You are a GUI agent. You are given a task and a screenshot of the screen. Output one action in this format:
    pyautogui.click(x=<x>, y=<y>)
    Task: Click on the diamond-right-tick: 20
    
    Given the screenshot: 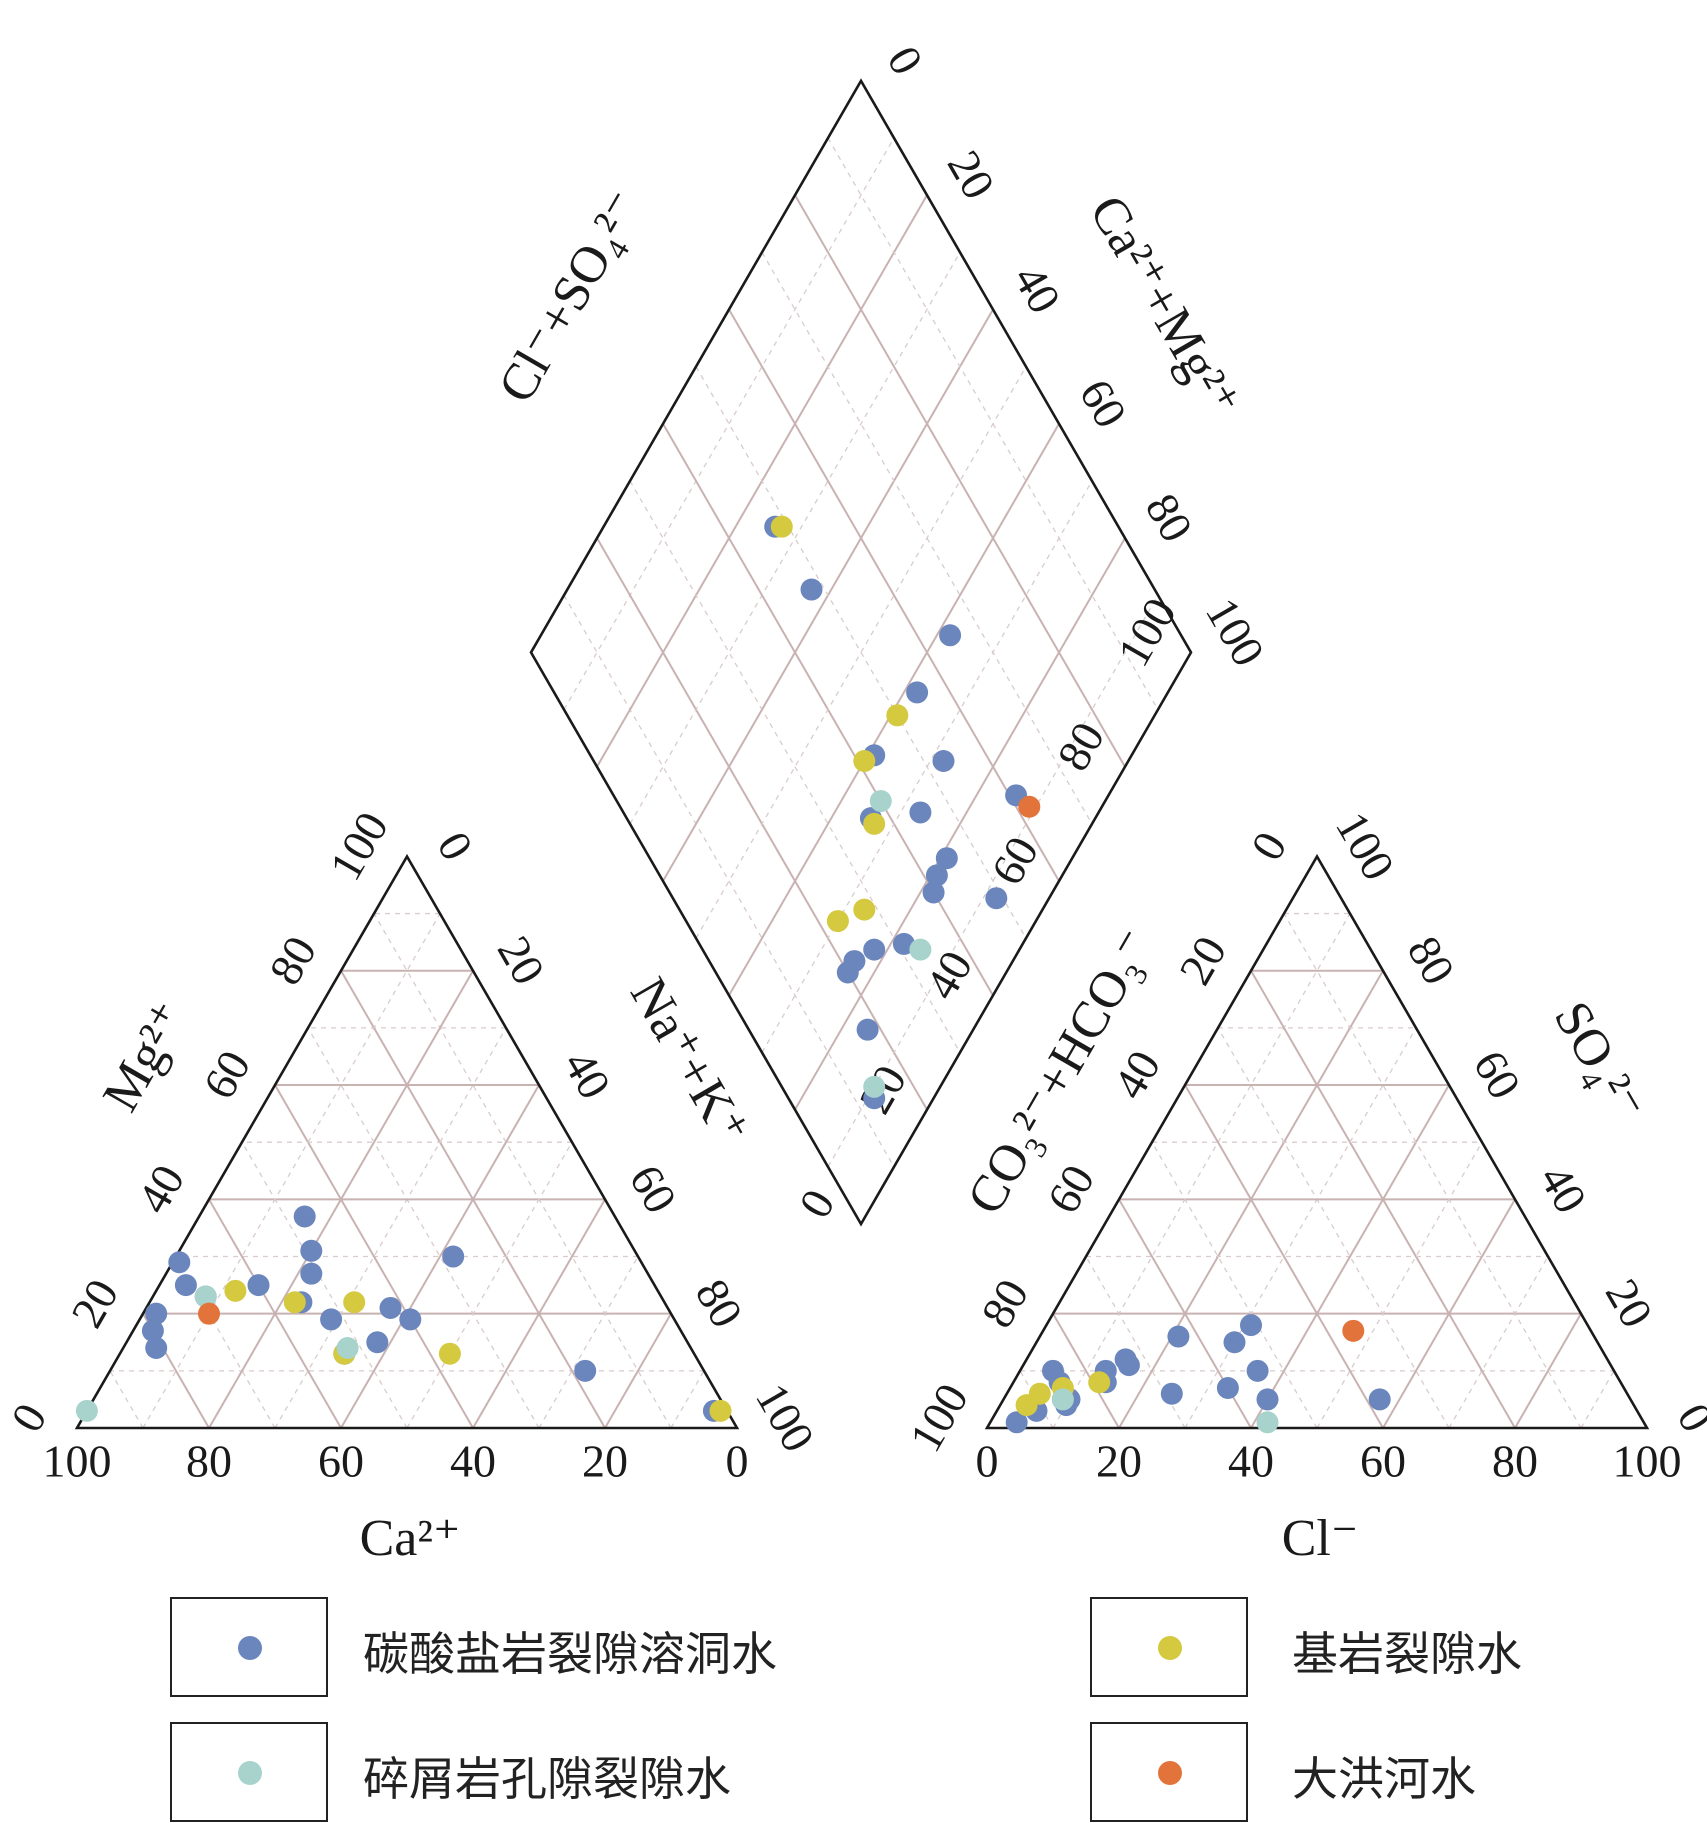 What is the action you would take?
    pyautogui.click(x=971, y=174)
    